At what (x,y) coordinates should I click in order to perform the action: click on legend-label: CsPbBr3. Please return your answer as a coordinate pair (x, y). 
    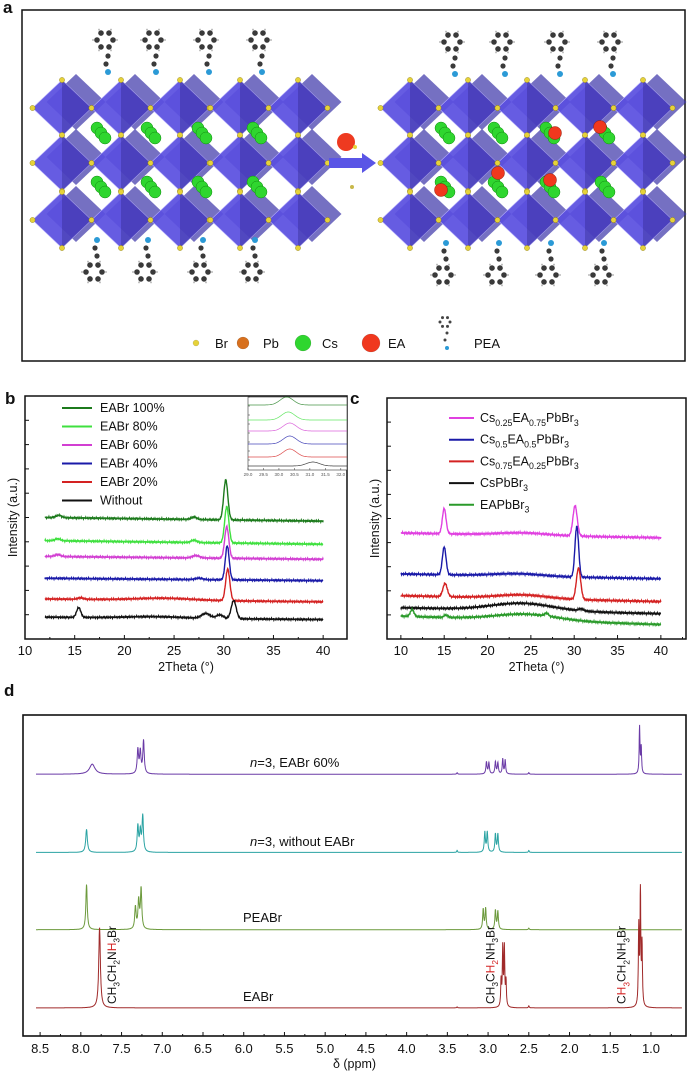
    Looking at the image, I should click on (504, 484).